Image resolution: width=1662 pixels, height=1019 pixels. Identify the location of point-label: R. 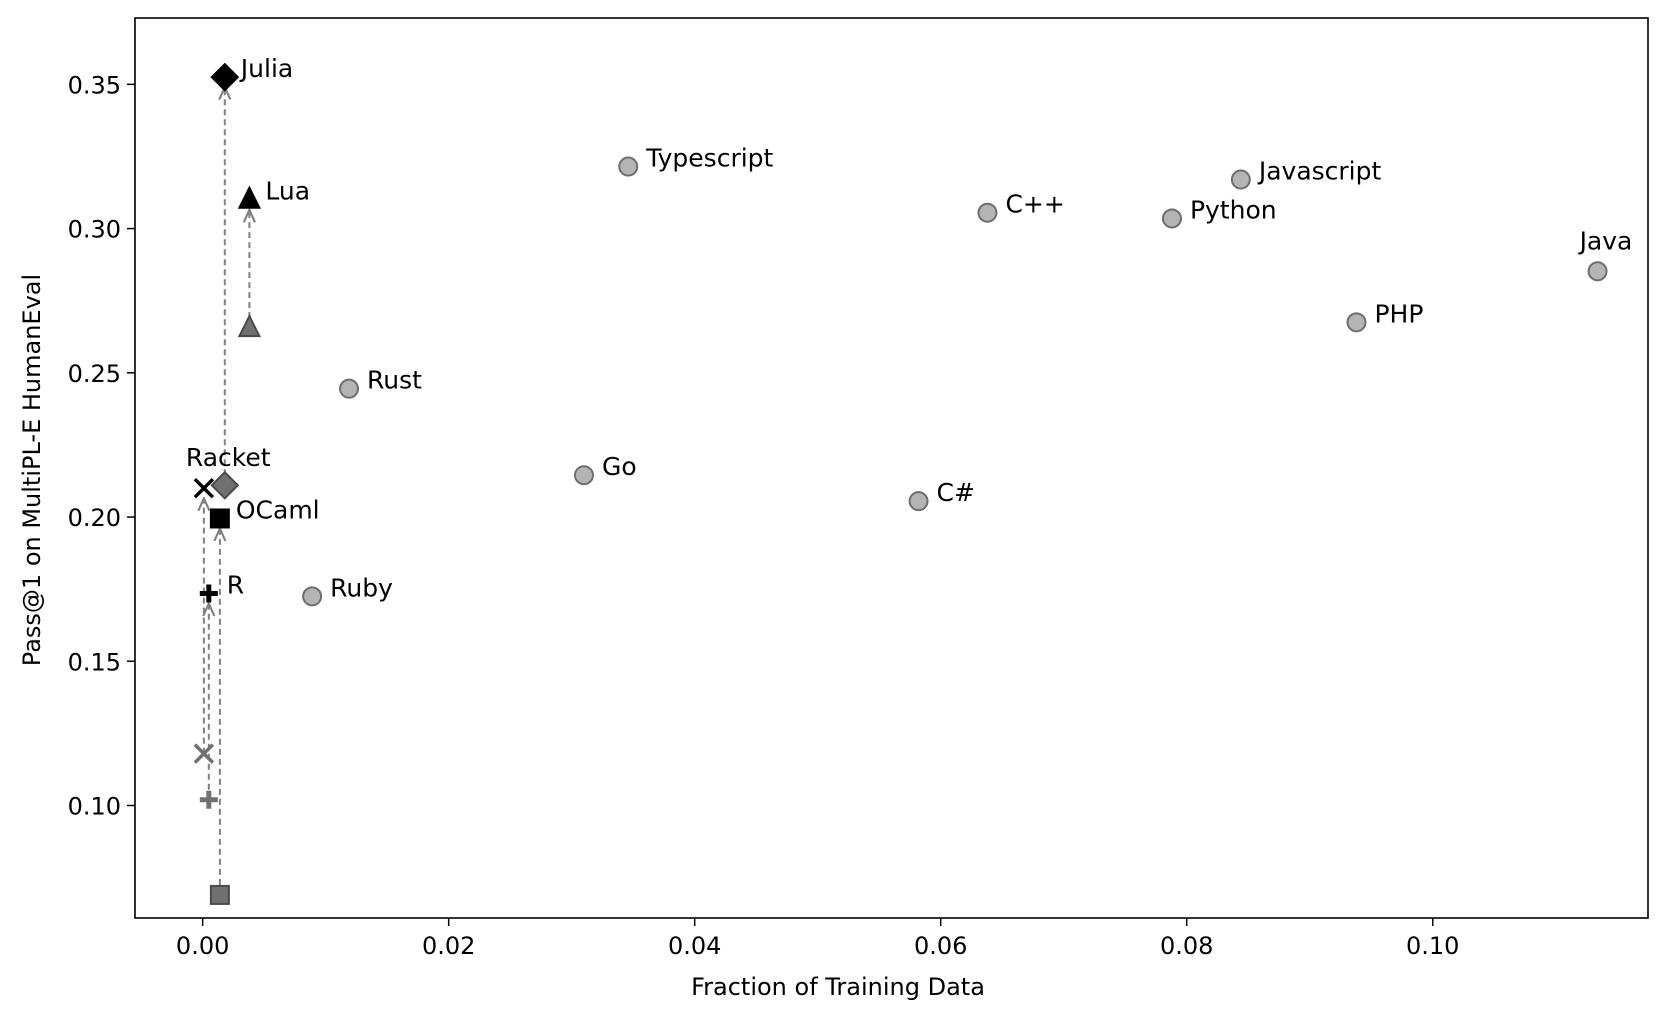
(235, 584).